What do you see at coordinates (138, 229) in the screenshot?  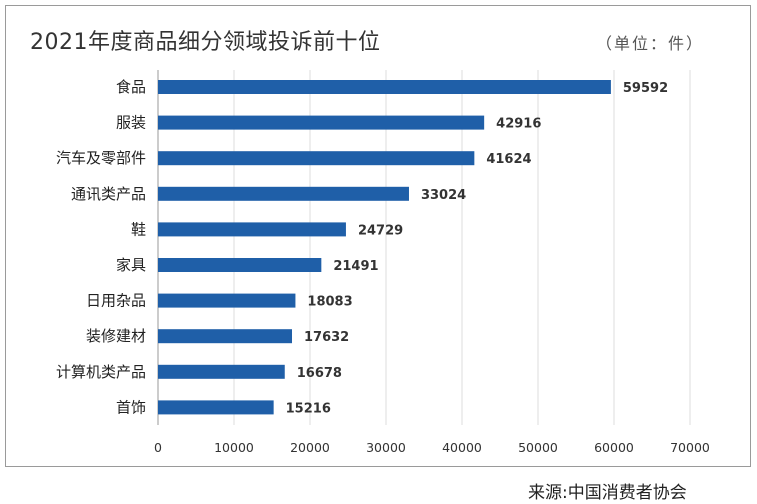 I see `category-label: 鞋` at bounding box center [138, 229].